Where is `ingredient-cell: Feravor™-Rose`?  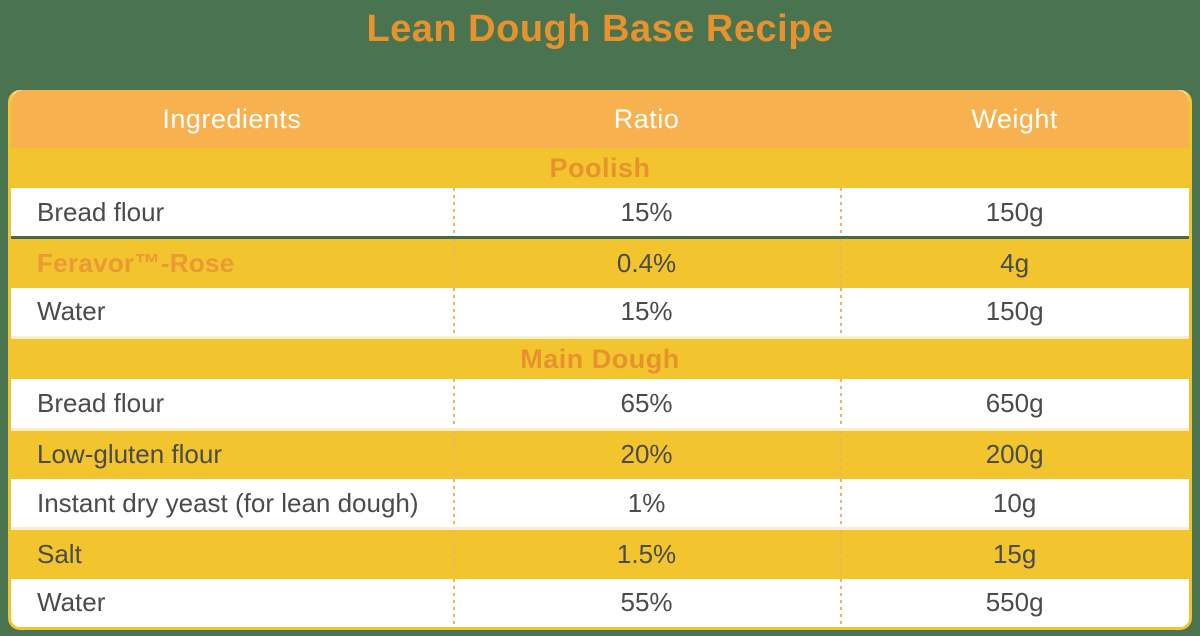 ingredient-cell: Feravor™-Rose is located at coordinates (136, 263).